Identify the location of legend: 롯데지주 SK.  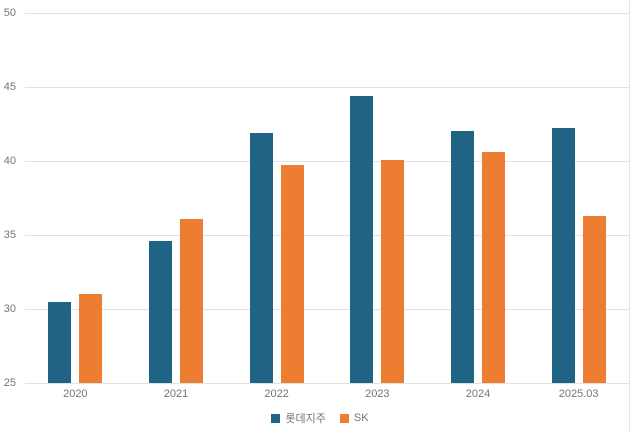
(320, 418).